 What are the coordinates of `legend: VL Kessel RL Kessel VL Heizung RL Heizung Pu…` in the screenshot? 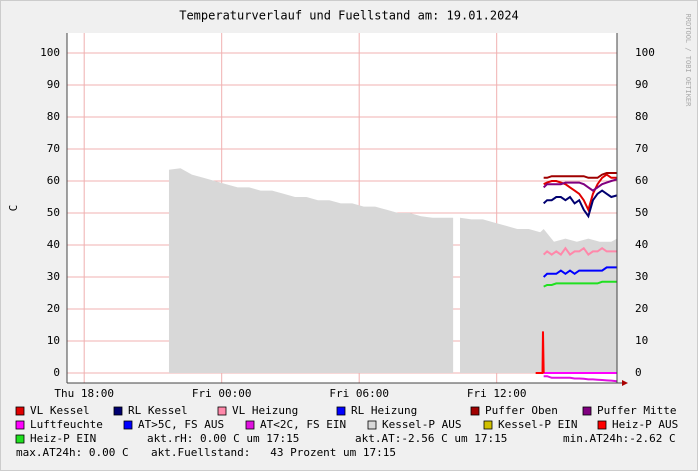 It's located at (346, 431).